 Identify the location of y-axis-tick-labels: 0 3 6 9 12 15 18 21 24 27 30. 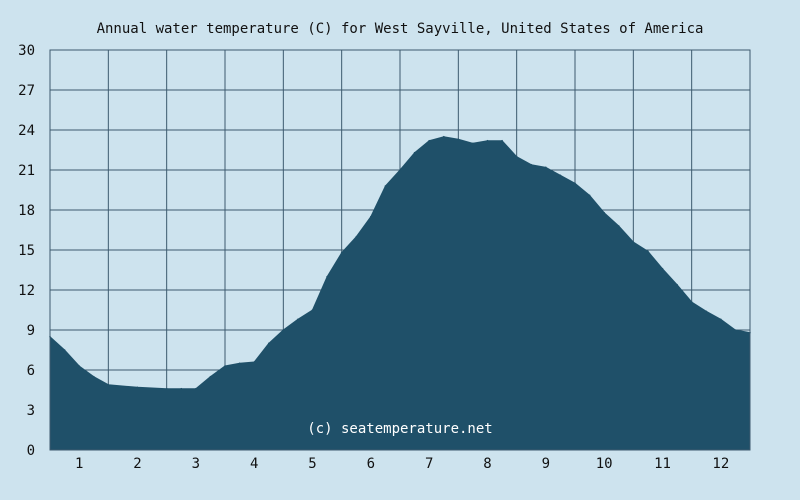
(26, 251).